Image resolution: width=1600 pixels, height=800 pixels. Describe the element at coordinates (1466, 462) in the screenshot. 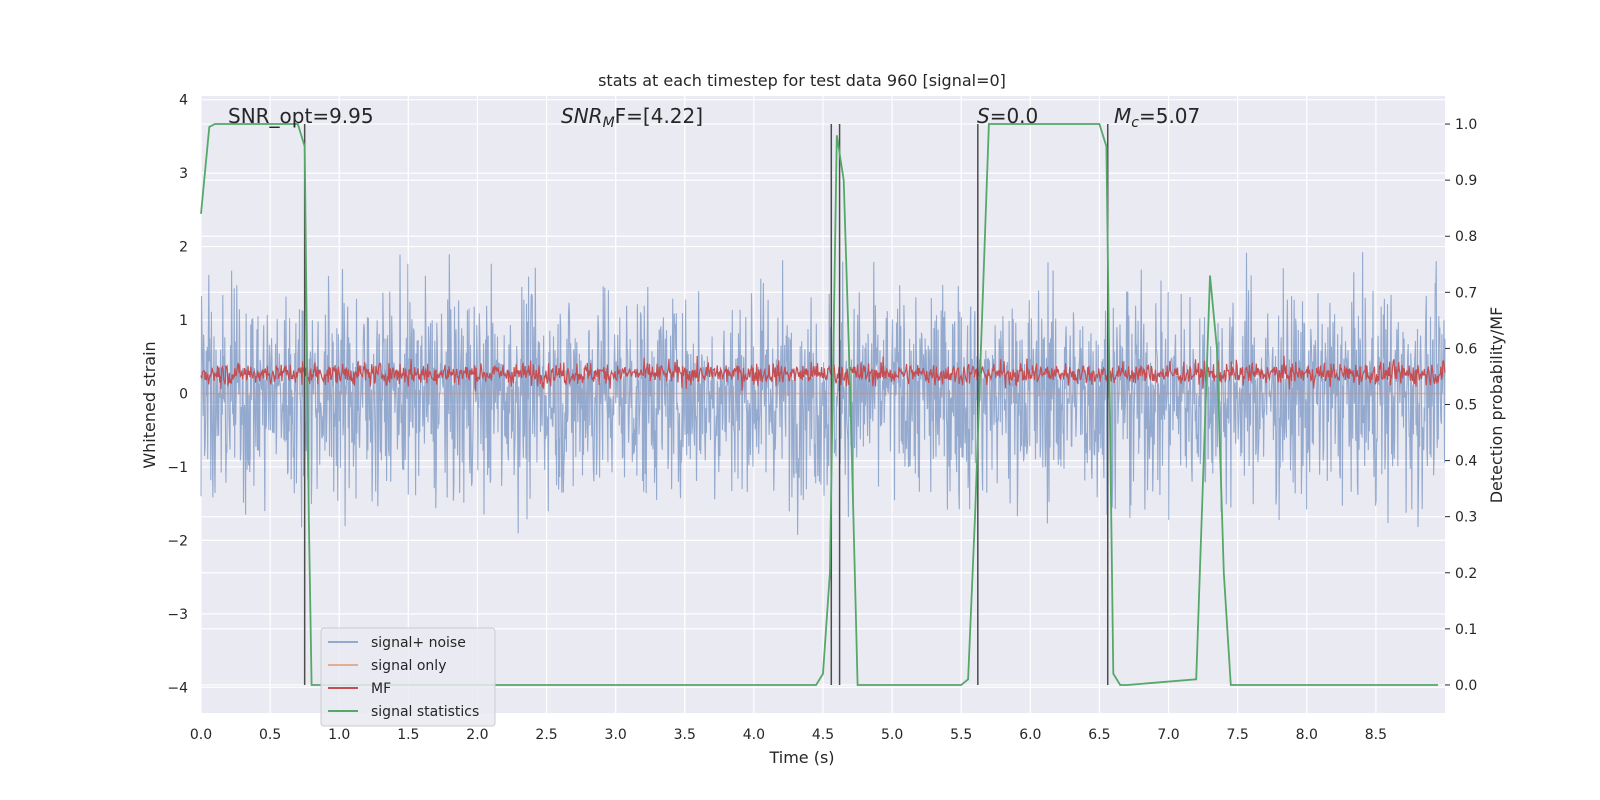

I see `y2-tick-label: 0.4` at that location.